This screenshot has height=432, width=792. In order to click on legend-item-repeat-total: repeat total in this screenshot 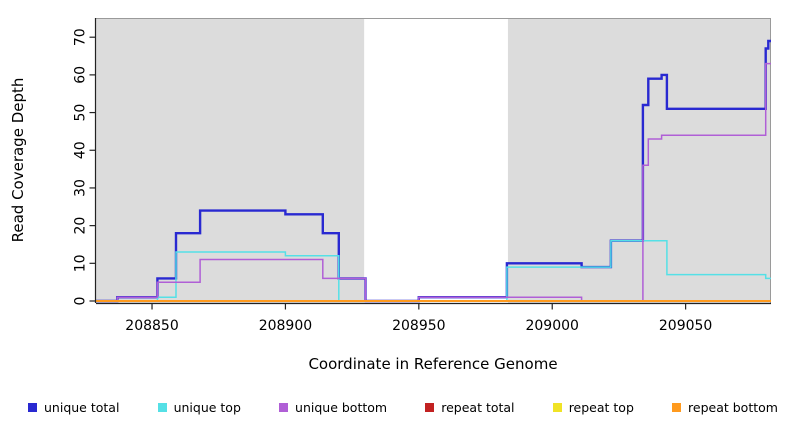, I will do `click(470, 407)`.